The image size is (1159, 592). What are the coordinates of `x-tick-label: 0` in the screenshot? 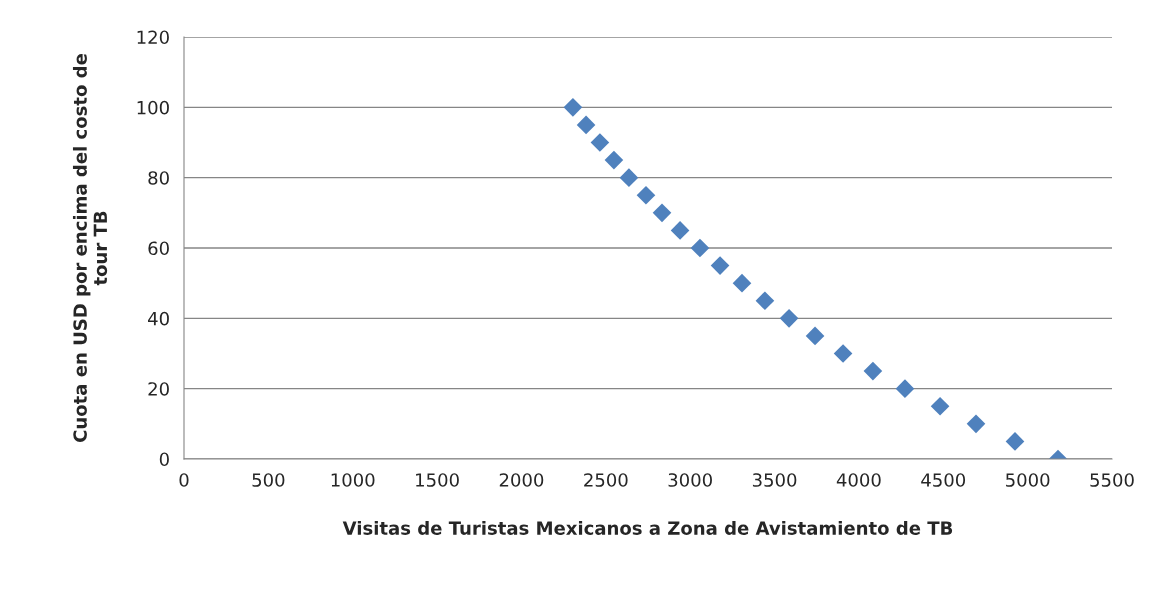 It's located at (184, 480).